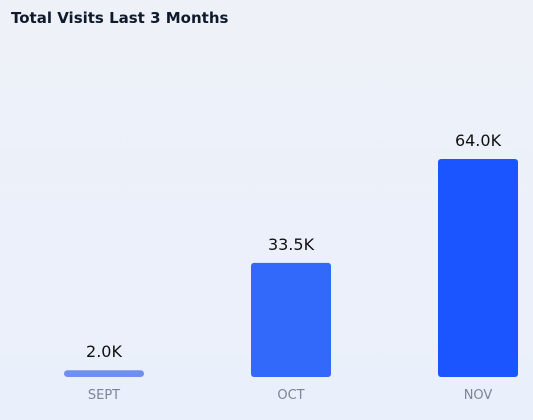 Image resolution: width=533 pixels, height=420 pixels. What do you see at coordinates (104, 351) in the screenshot?
I see `bar-value-label-sept: 2.0K` at bounding box center [104, 351].